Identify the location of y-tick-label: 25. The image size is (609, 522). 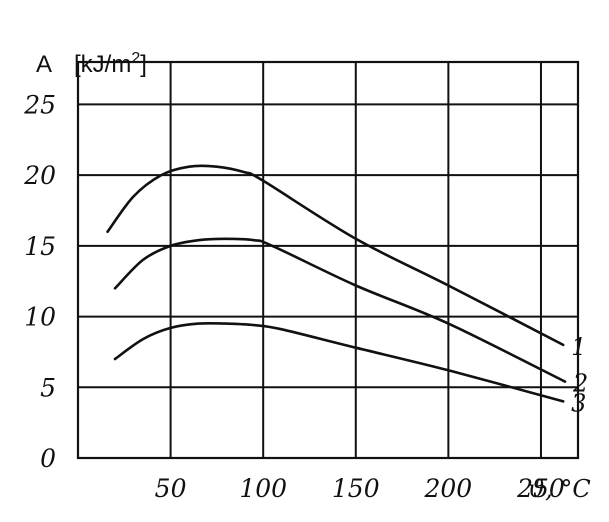
(39, 104).